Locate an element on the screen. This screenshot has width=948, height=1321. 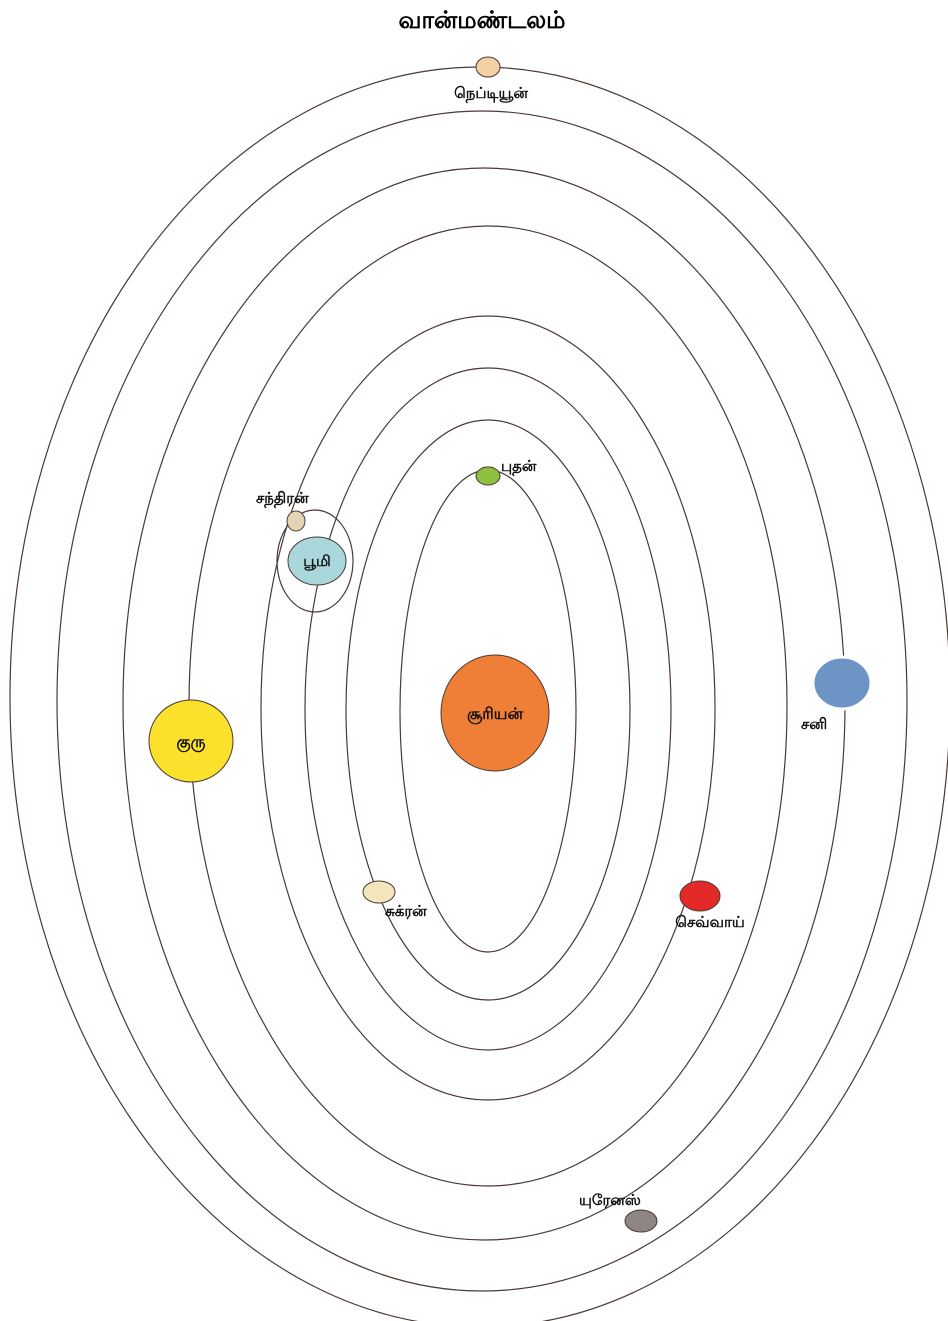
mars-label: செவ்வாய் is located at coordinates (709, 922).